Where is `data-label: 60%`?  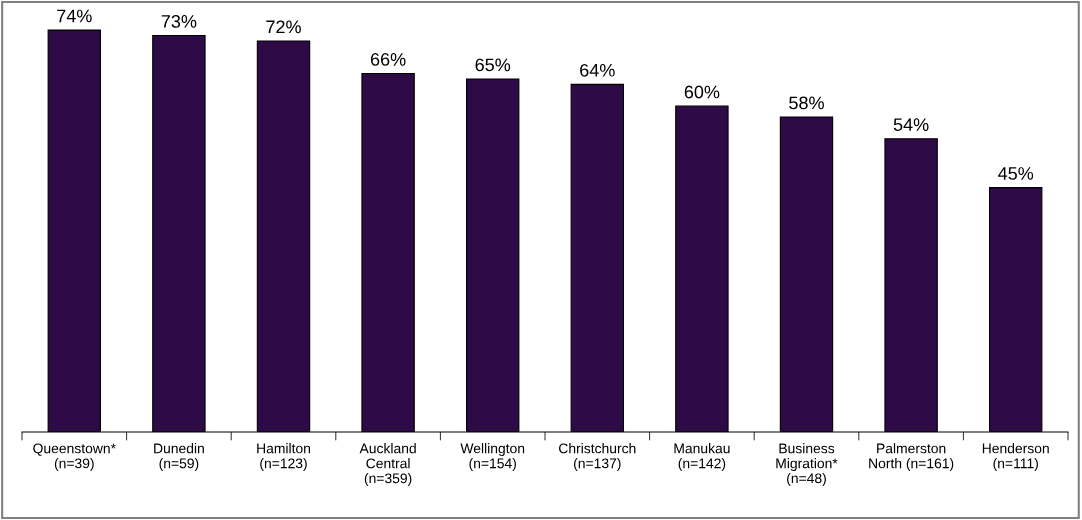
data-label: 60% is located at coordinates (702, 92).